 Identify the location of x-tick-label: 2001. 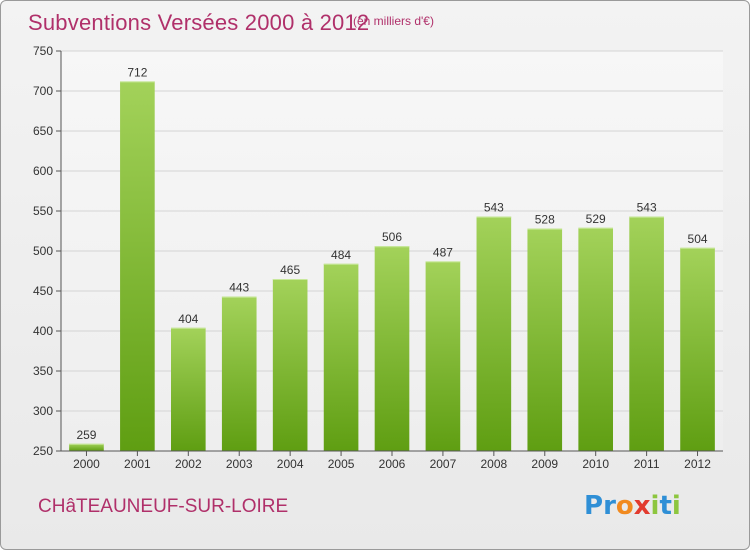
(137, 464).